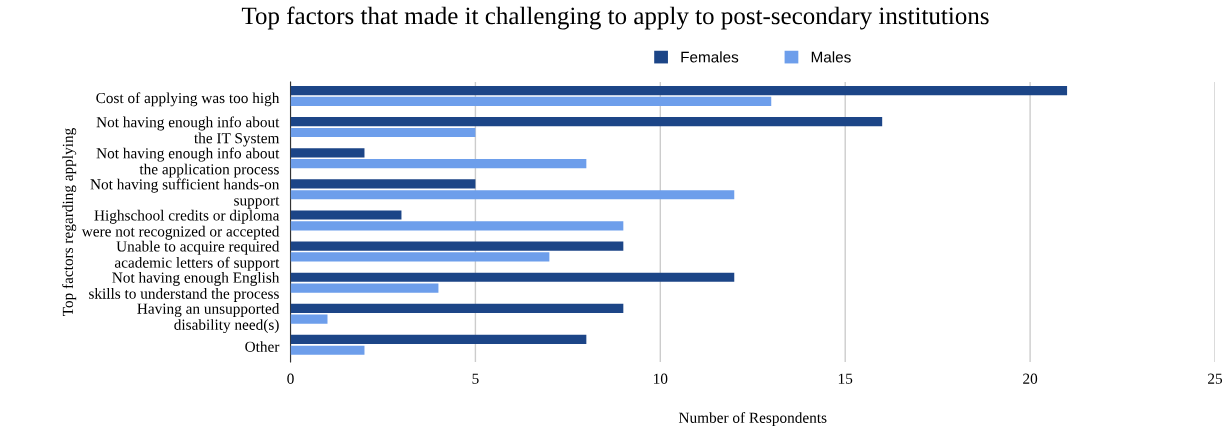 The height and width of the screenshot is (432, 1231). What do you see at coordinates (615, 18) in the screenshot?
I see `chart-title: Top factors that made it challenging to apply to post-secondary institutions` at bounding box center [615, 18].